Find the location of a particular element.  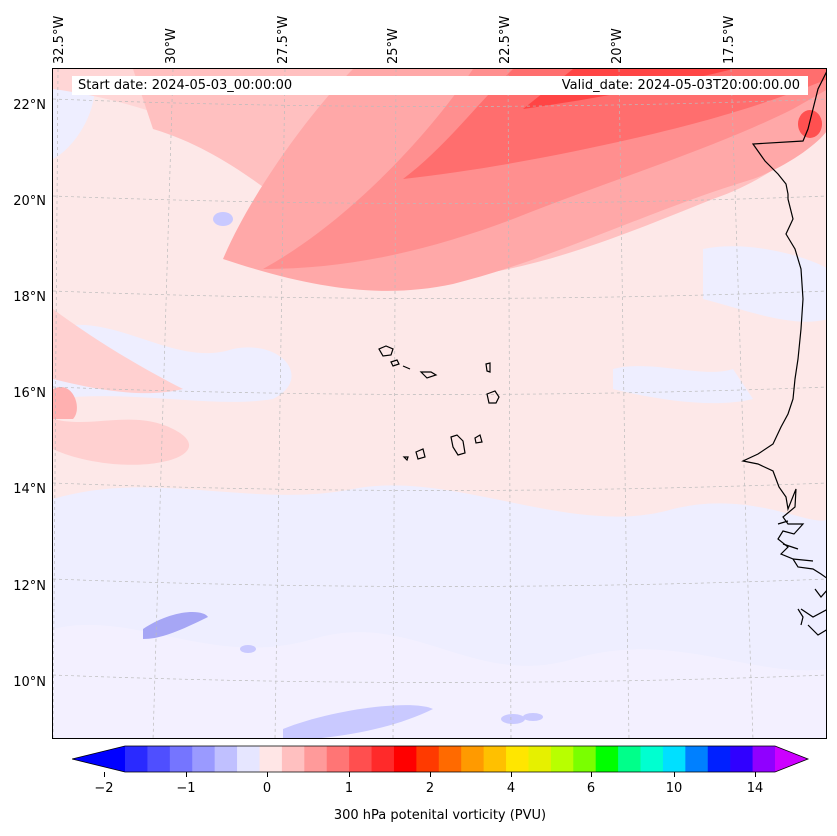

colorbar-tick-label: 6 is located at coordinates (591, 788).